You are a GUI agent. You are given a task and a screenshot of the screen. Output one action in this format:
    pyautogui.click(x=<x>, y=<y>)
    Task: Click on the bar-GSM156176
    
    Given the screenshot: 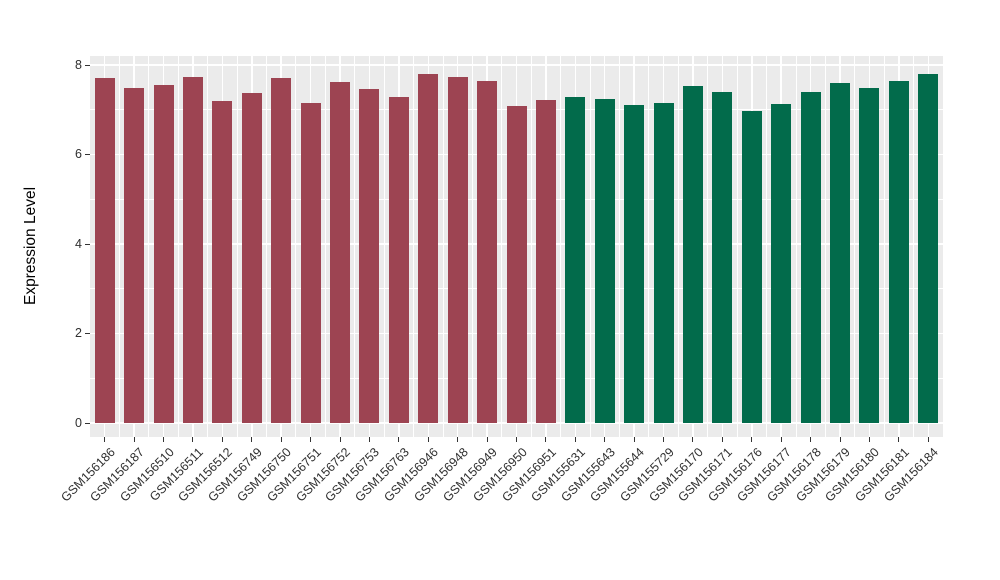 What is the action you would take?
    pyautogui.click(x=751, y=266)
    